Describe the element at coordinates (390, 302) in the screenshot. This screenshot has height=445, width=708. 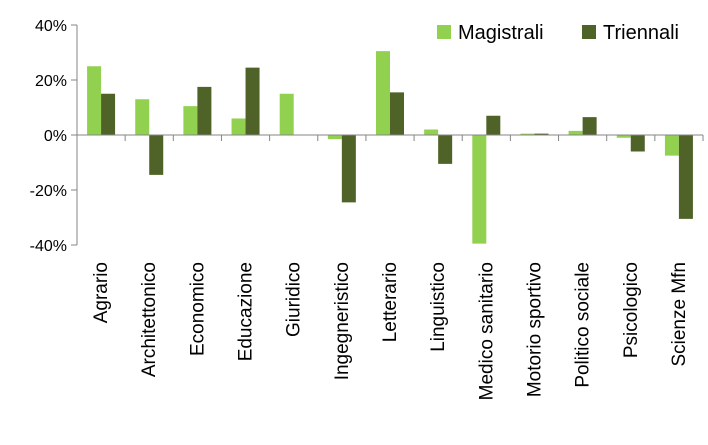
I see `category-label: Letterario` at that location.